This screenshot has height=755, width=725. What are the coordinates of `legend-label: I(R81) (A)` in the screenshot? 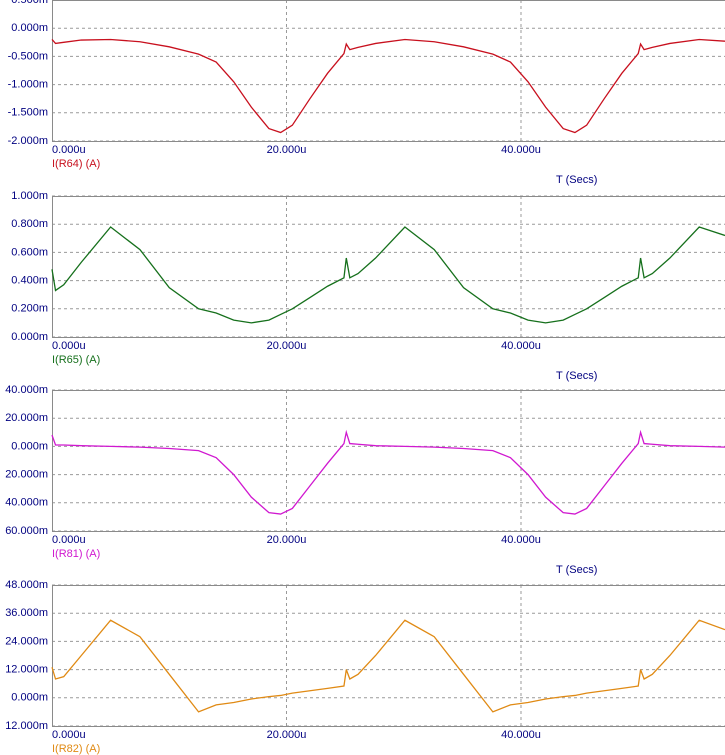 It's located at (76, 554).